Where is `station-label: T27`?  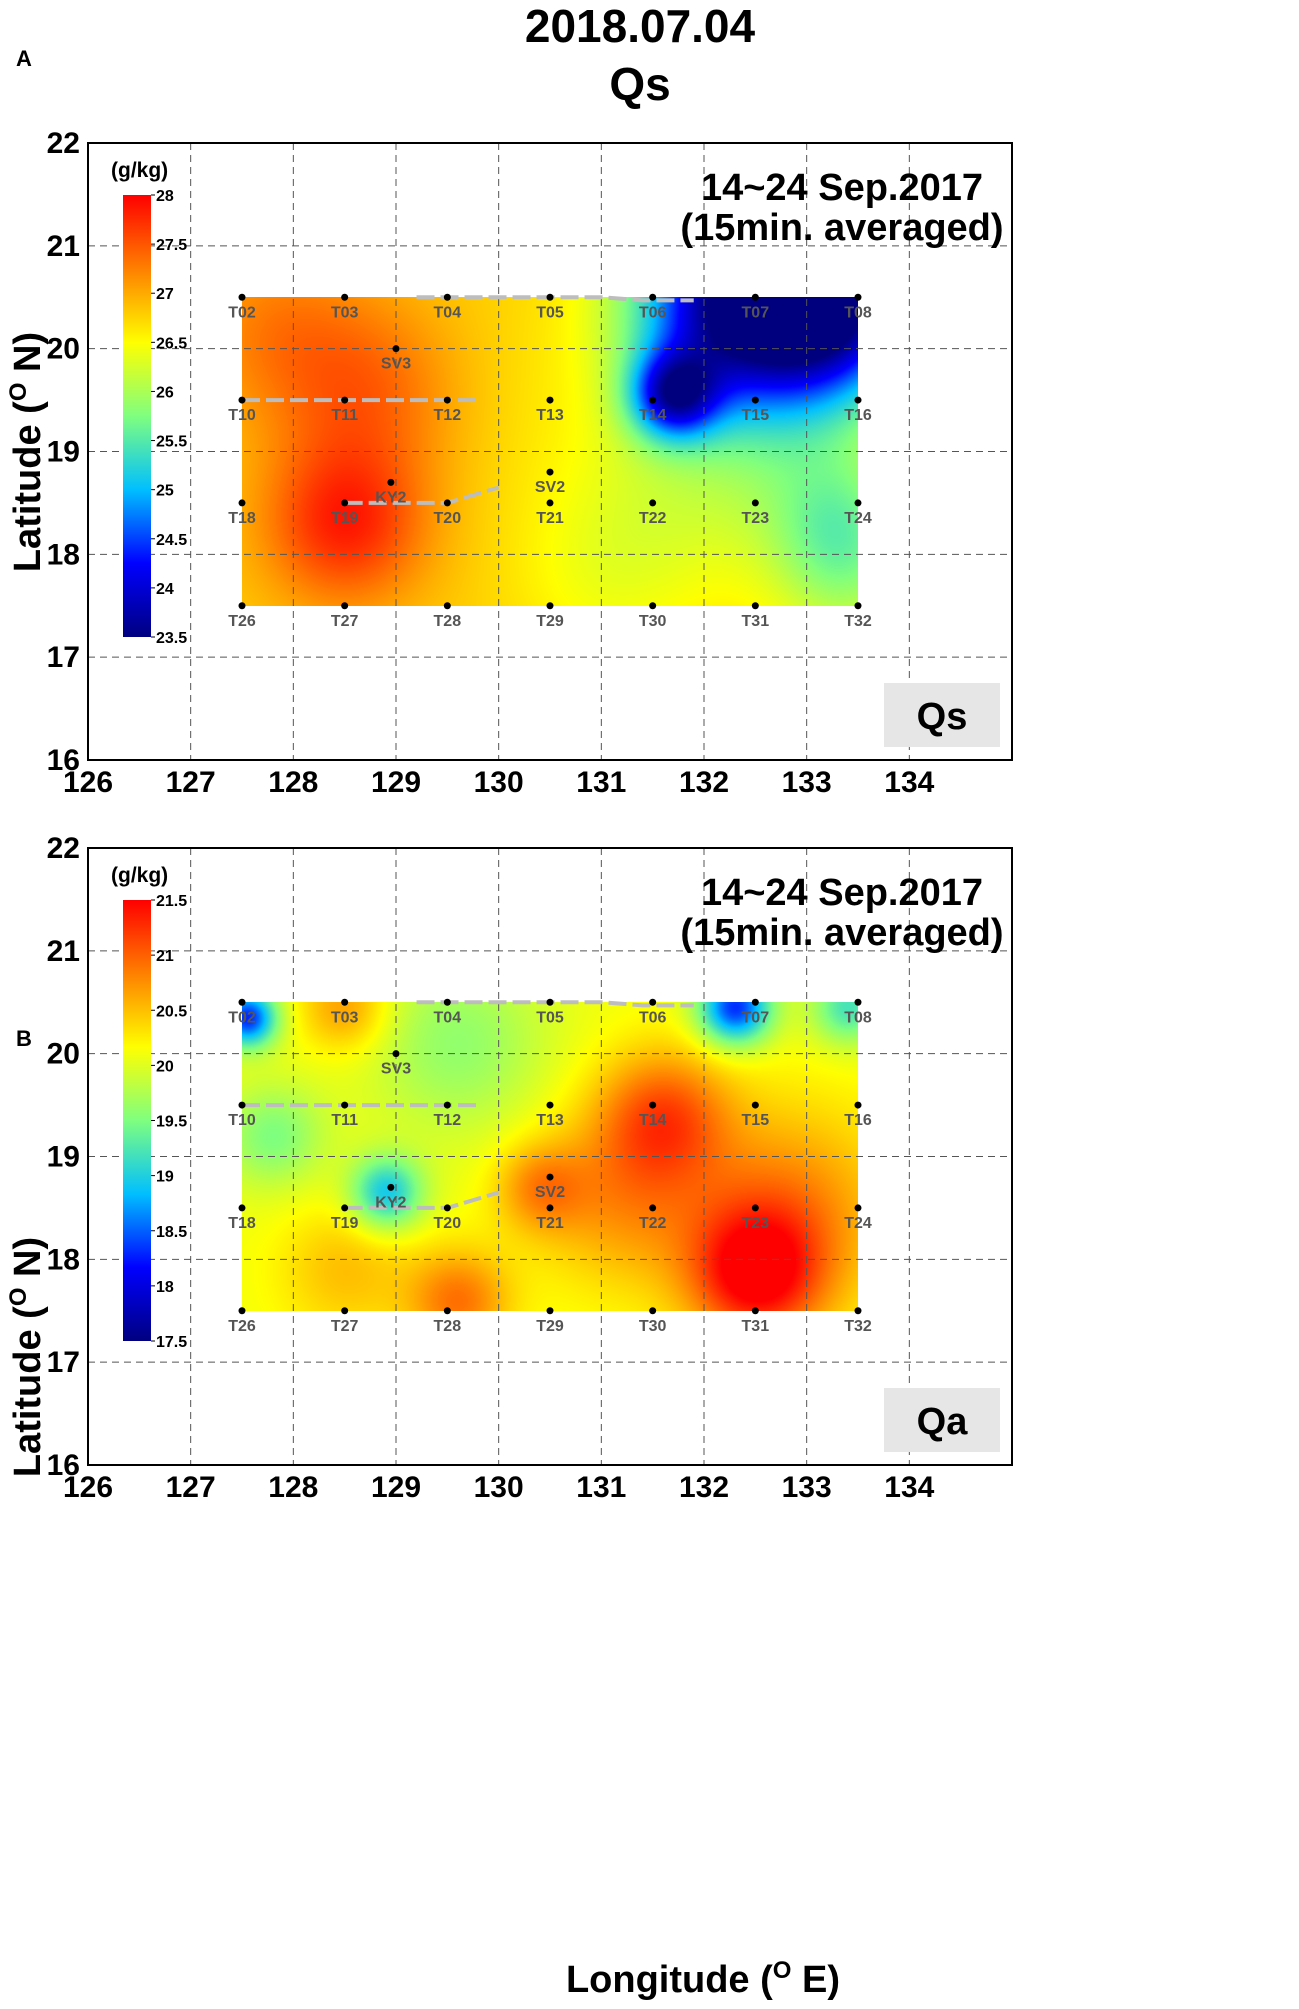
station-label: T27 is located at coordinates (345, 621).